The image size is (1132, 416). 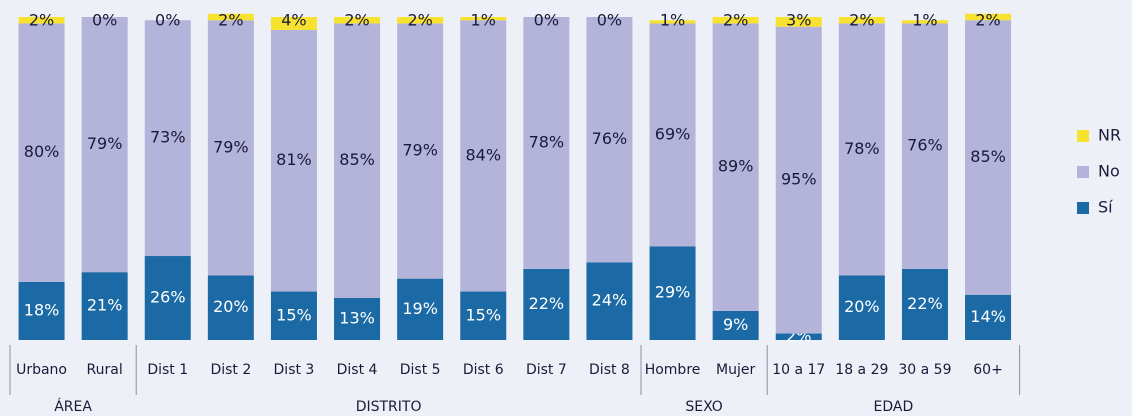 I want to click on value-label: 19%, so click(x=420, y=308).